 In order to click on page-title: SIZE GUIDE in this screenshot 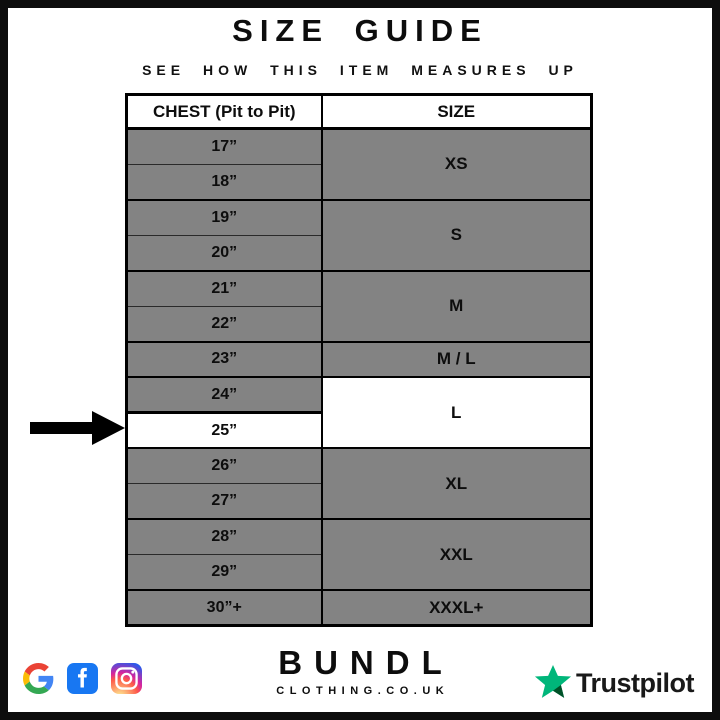, I will do `click(360, 30)`.